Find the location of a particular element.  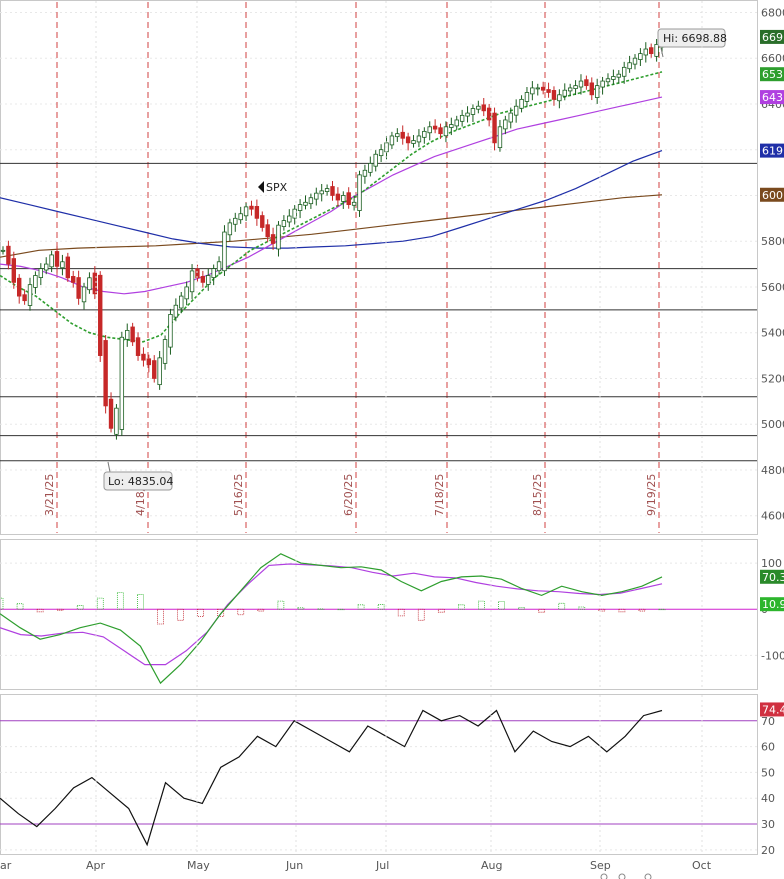

month-label: Oct is located at coordinates (702, 865).